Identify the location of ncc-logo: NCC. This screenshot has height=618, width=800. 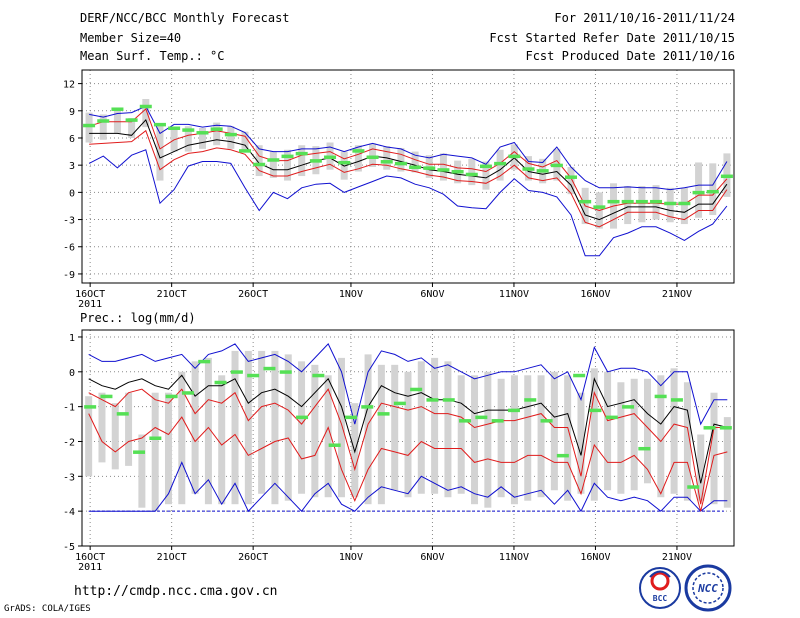
(708, 588).